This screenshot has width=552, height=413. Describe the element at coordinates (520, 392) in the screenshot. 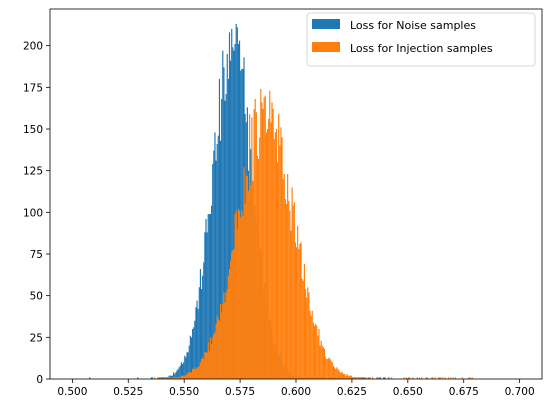

I see `x-tick-label: 0.700` at that location.